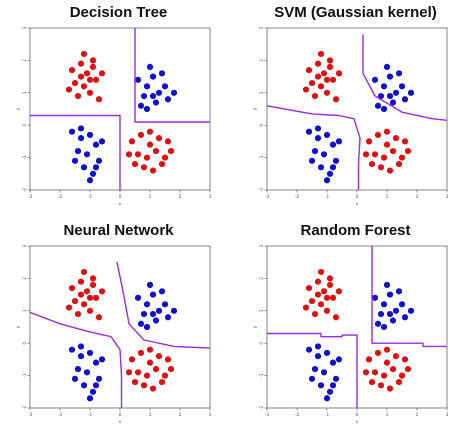  What do you see at coordinates (25, 125) in the screenshot?
I see `y-tick-label: 0` at bounding box center [25, 125].